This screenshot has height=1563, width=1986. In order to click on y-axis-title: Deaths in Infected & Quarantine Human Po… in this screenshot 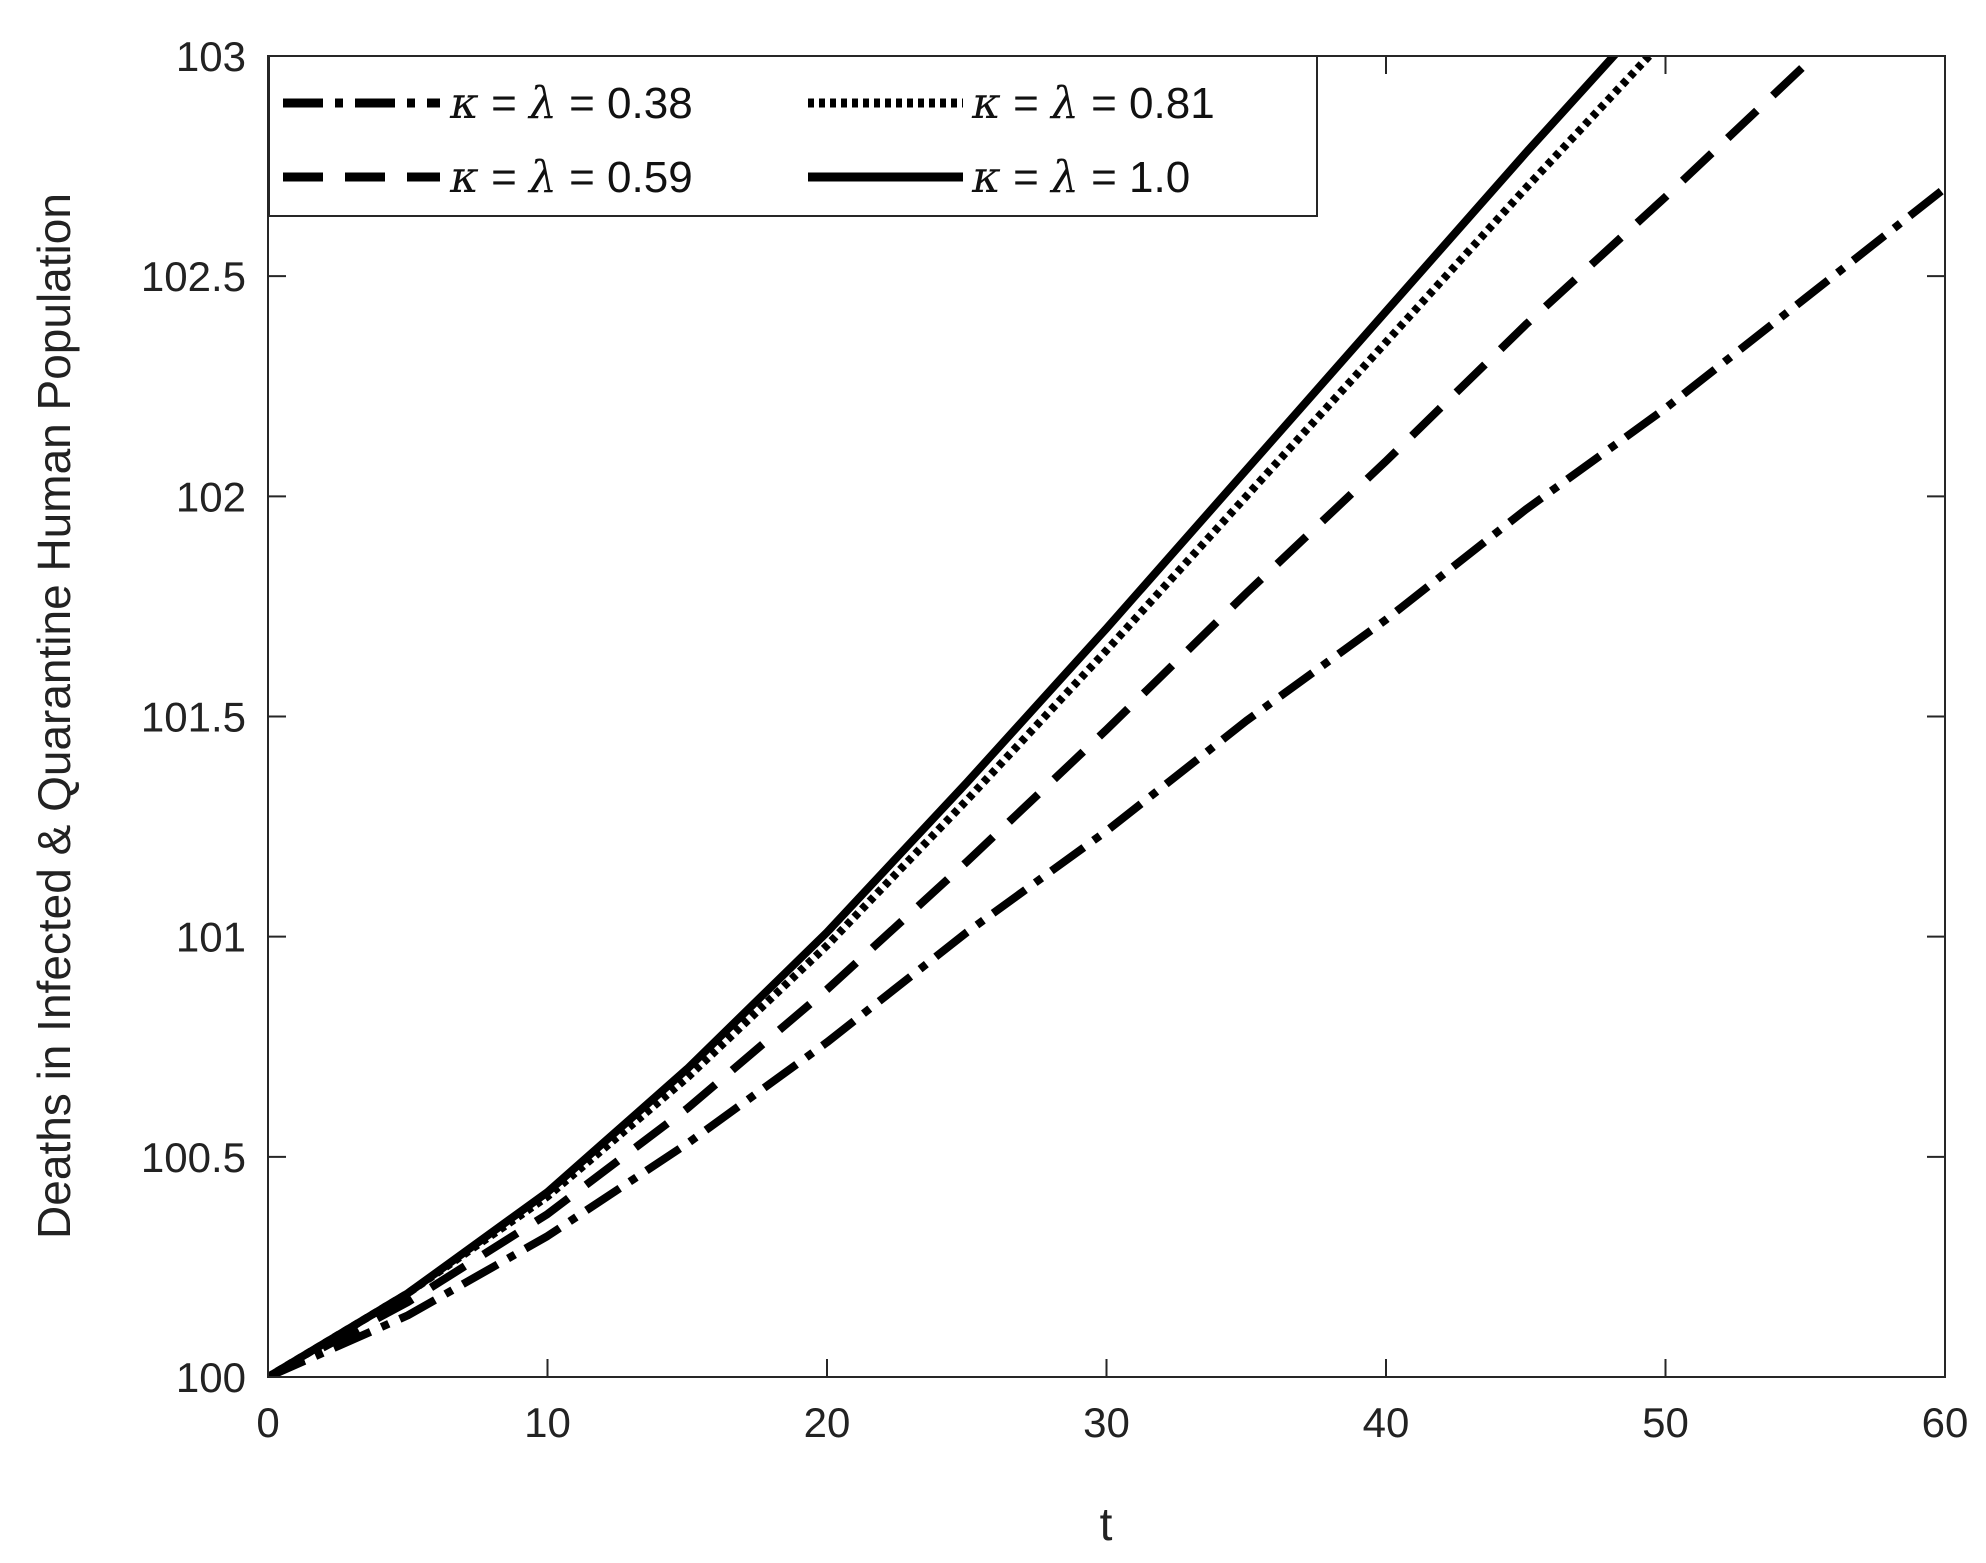, I will do `click(54, 716)`.